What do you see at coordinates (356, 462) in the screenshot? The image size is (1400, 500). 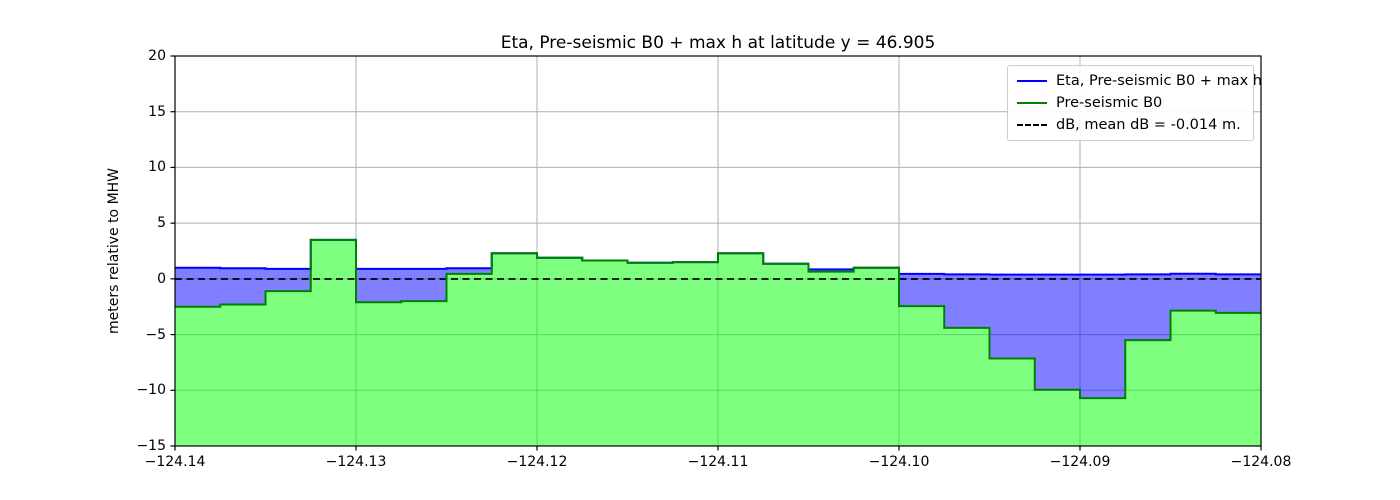 I see `x-tick-label: −124.13` at bounding box center [356, 462].